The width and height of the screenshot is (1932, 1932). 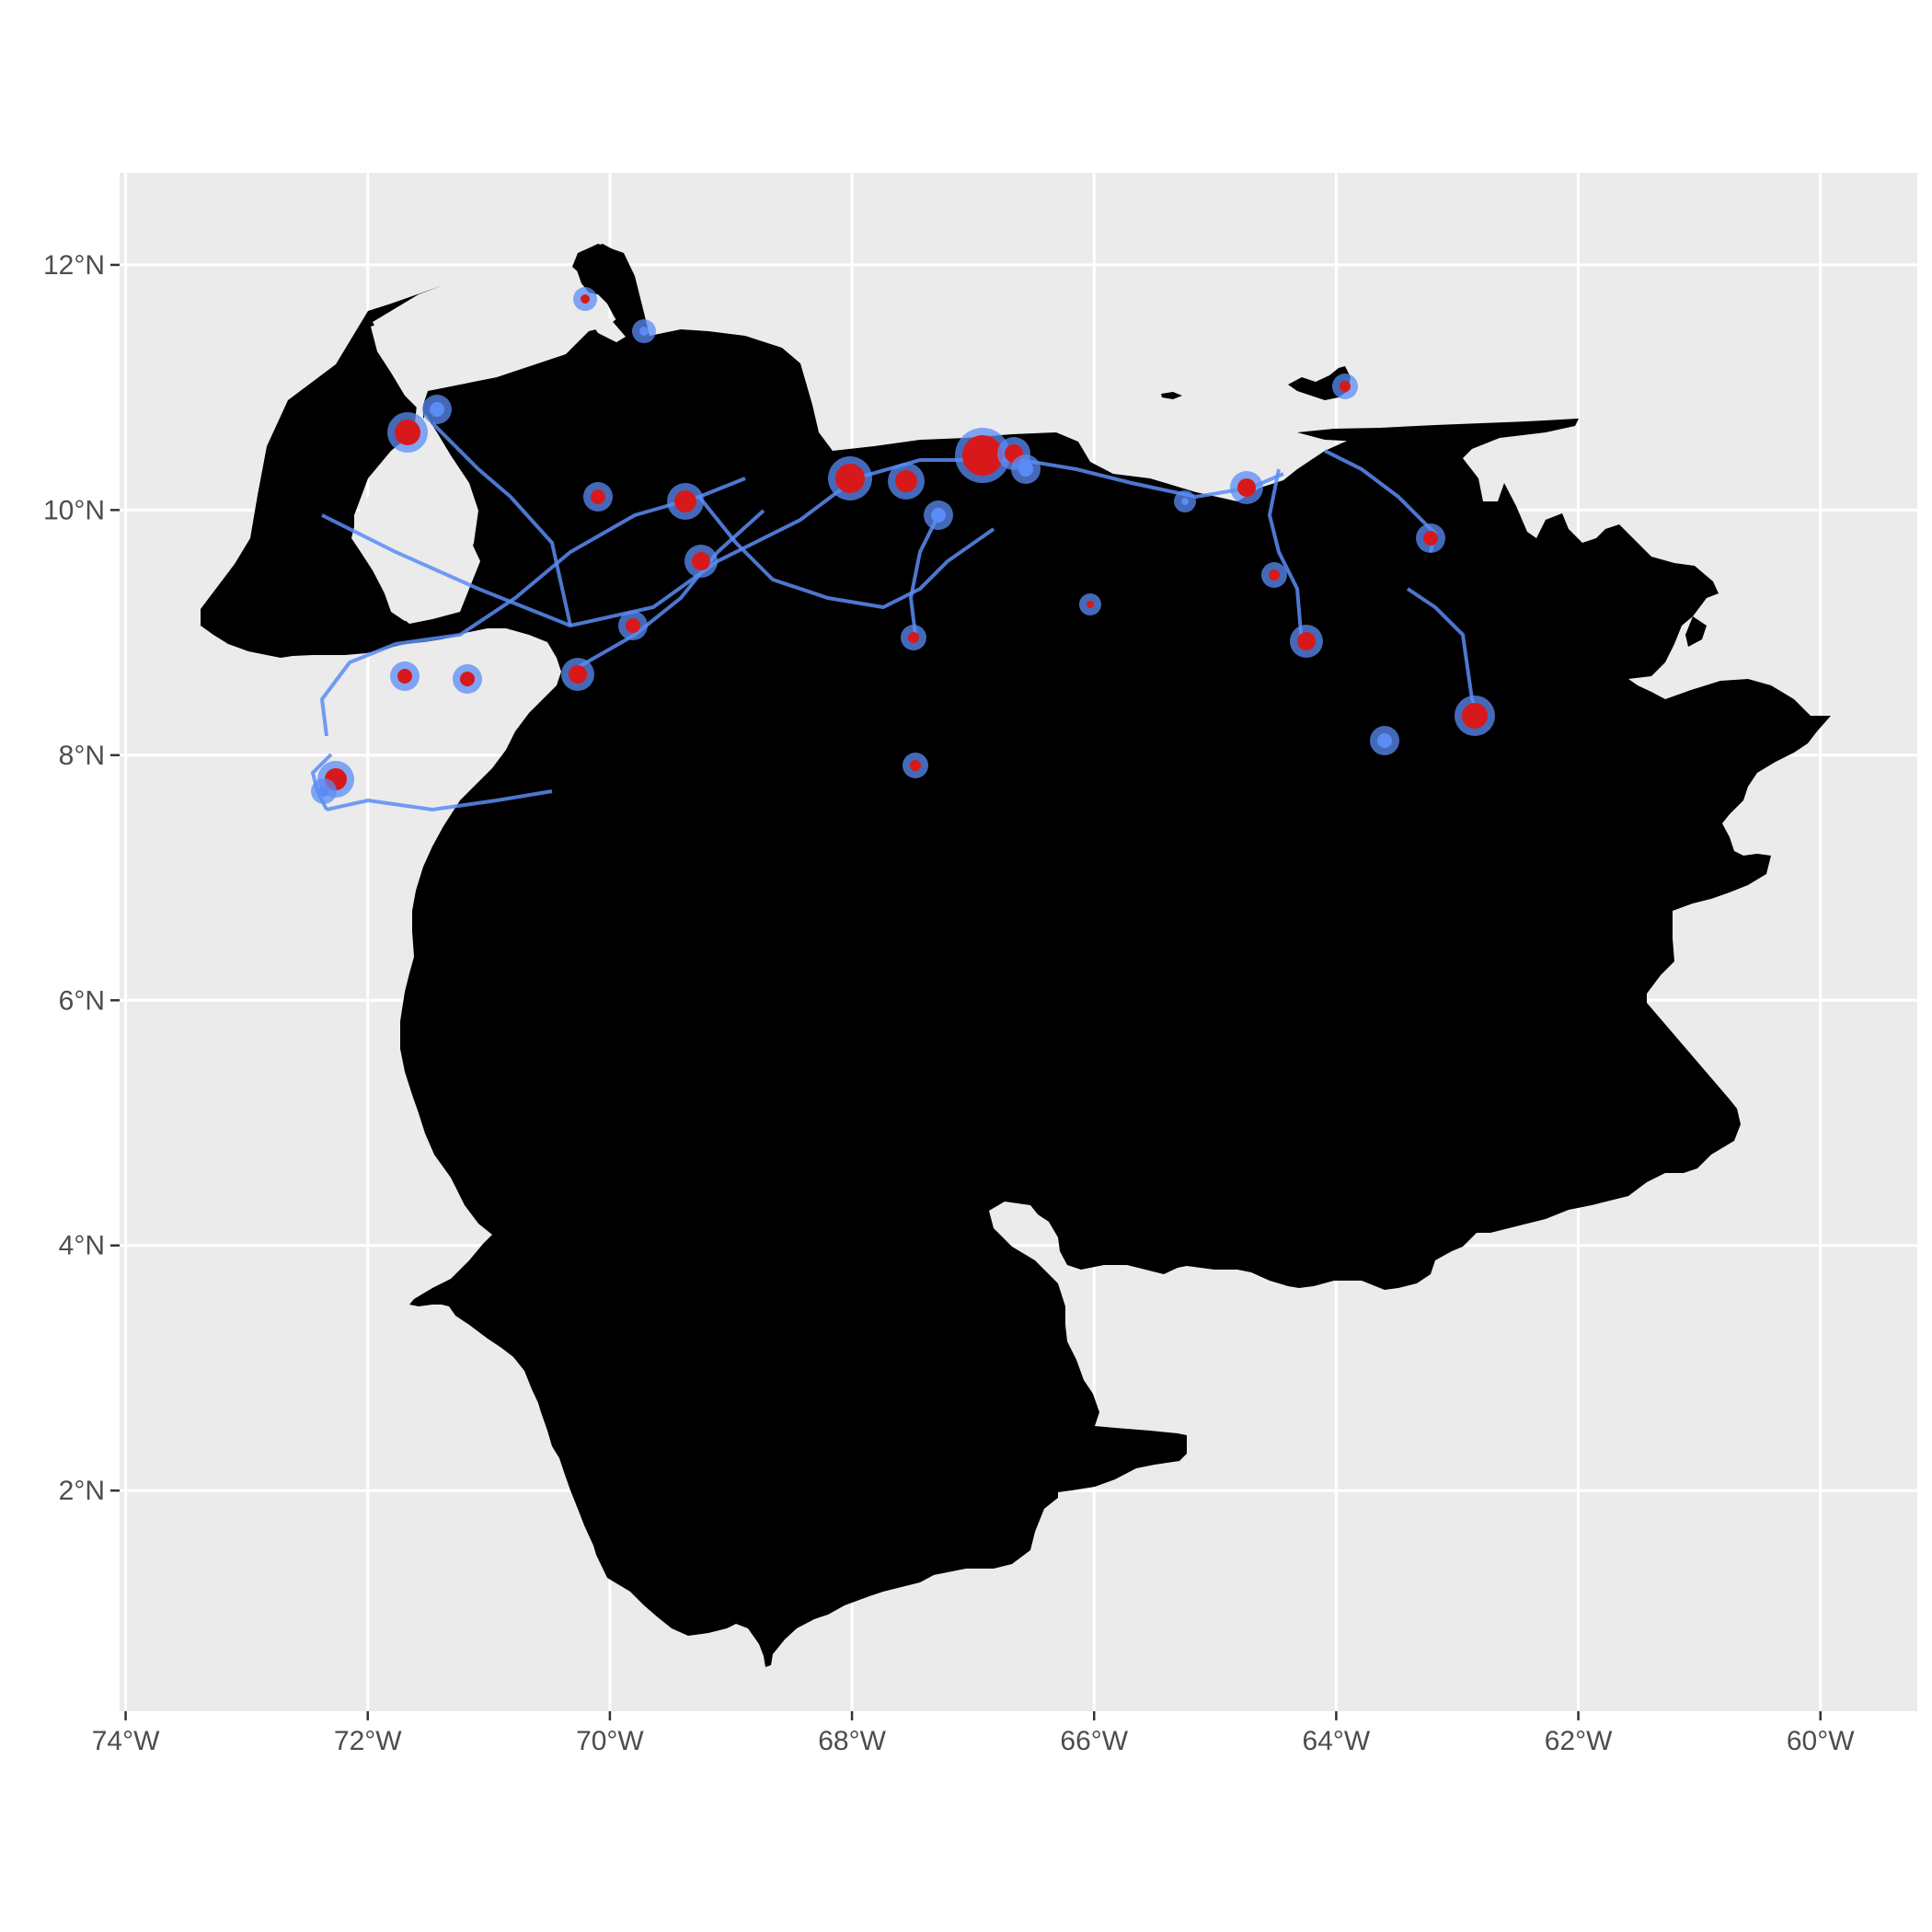 What do you see at coordinates (82, 1491) in the screenshot?
I see `y-tick-label: 2°N` at bounding box center [82, 1491].